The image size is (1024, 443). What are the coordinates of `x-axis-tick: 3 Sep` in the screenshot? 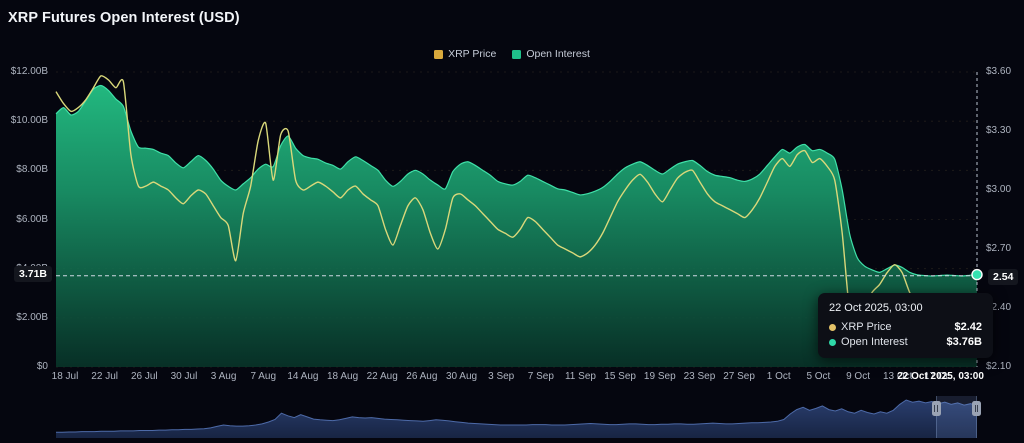 It's located at (501, 376).